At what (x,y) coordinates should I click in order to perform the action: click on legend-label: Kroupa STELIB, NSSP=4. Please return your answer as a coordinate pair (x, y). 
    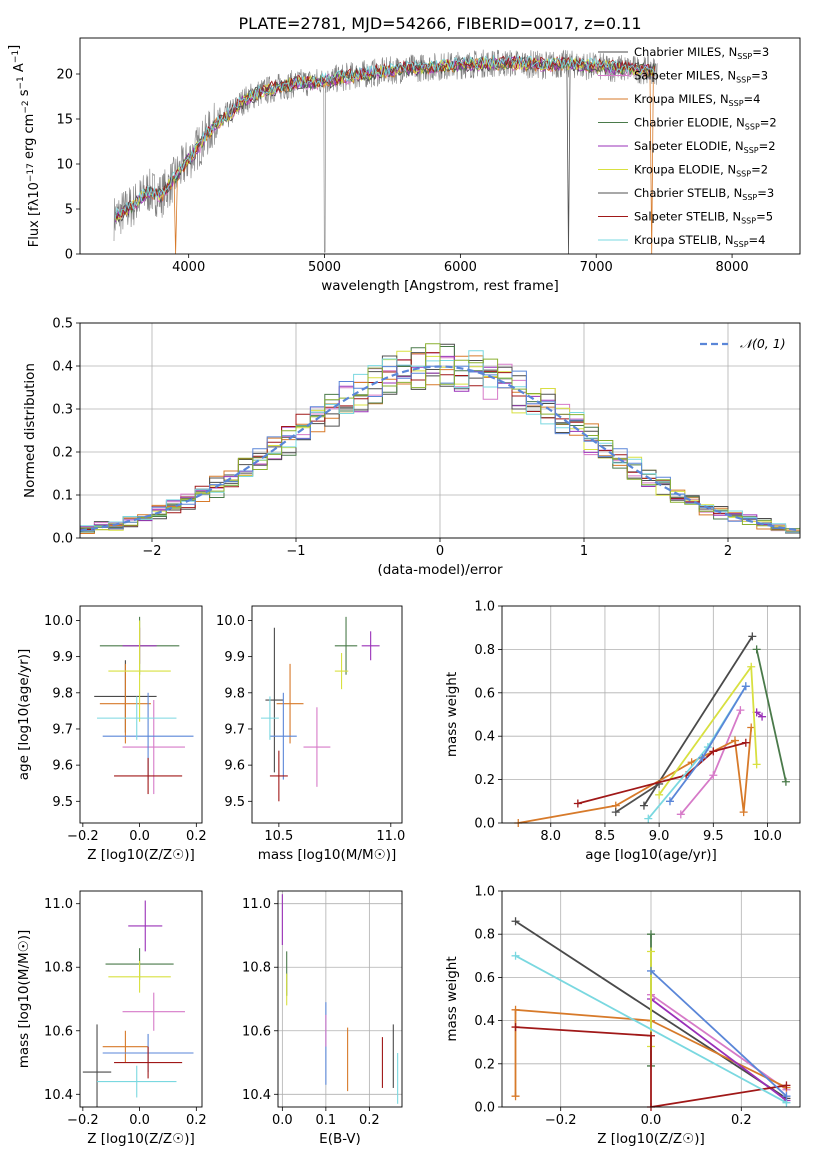
    Looking at the image, I should click on (699, 241).